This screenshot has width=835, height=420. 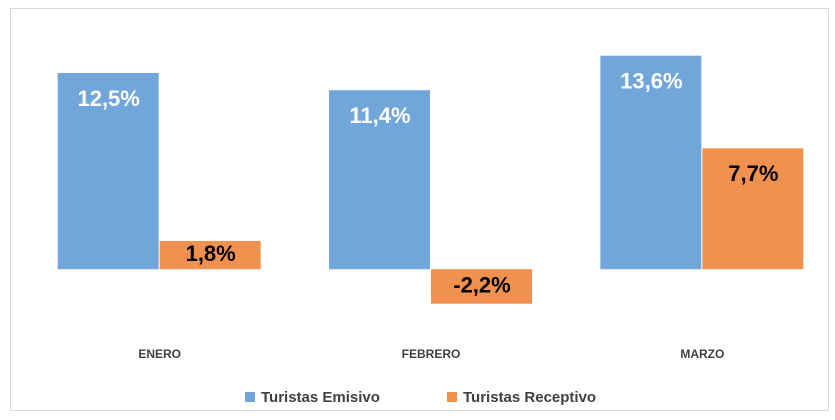 What do you see at coordinates (702, 354) in the screenshot?
I see `x-tick-label: MARZO` at bounding box center [702, 354].